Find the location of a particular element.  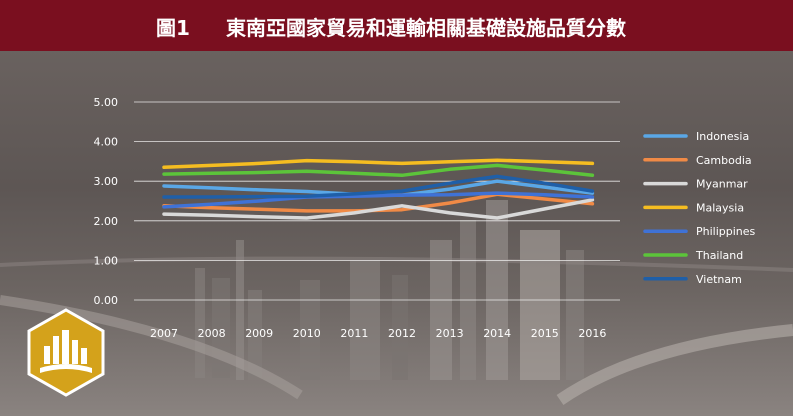

series-line-malaysia is located at coordinates (378, 164).